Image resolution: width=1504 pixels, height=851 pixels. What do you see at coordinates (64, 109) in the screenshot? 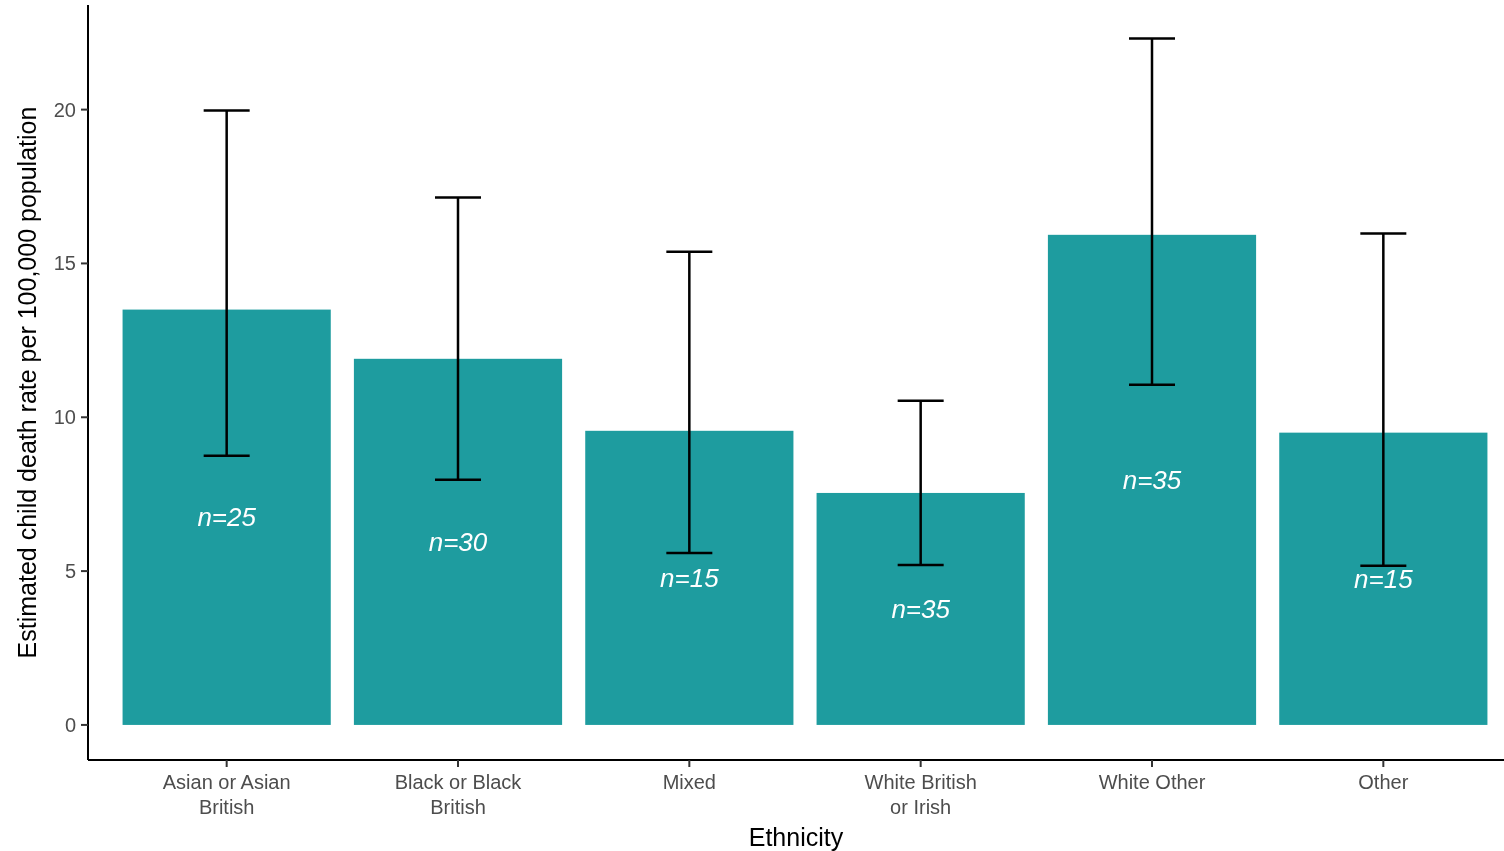
I see `y-tick-label: 20` at bounding box center [64, 109].